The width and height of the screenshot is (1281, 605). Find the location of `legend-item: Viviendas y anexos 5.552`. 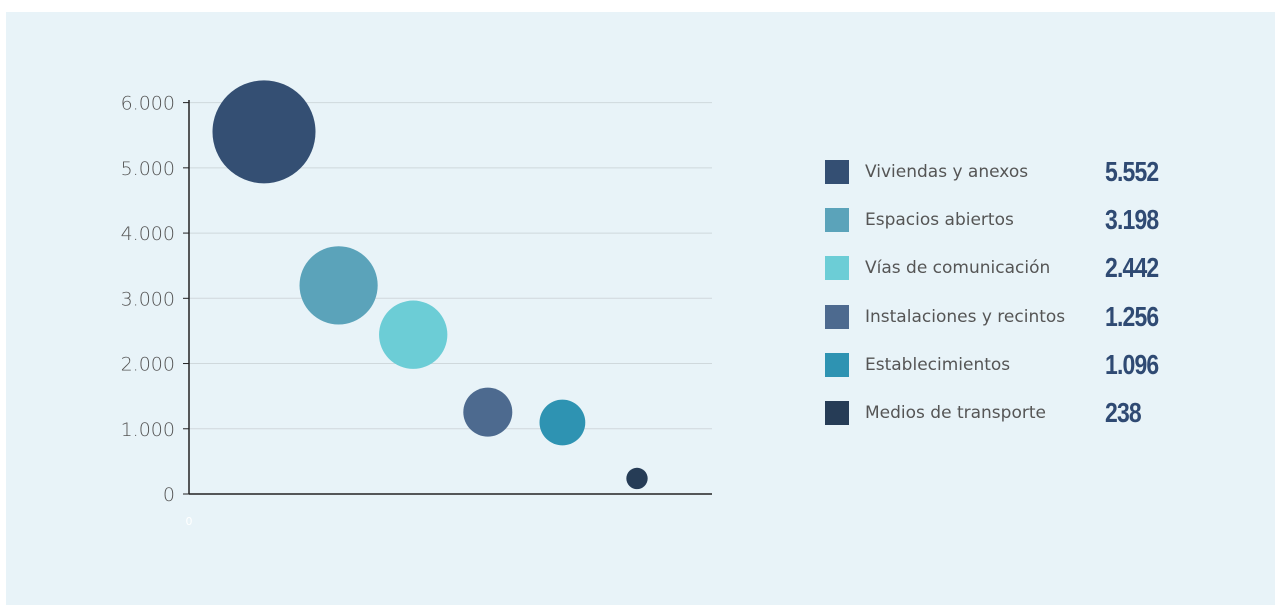

legend-item: Viviendas y anexos 5.552 is located at coordinates (997, 172).